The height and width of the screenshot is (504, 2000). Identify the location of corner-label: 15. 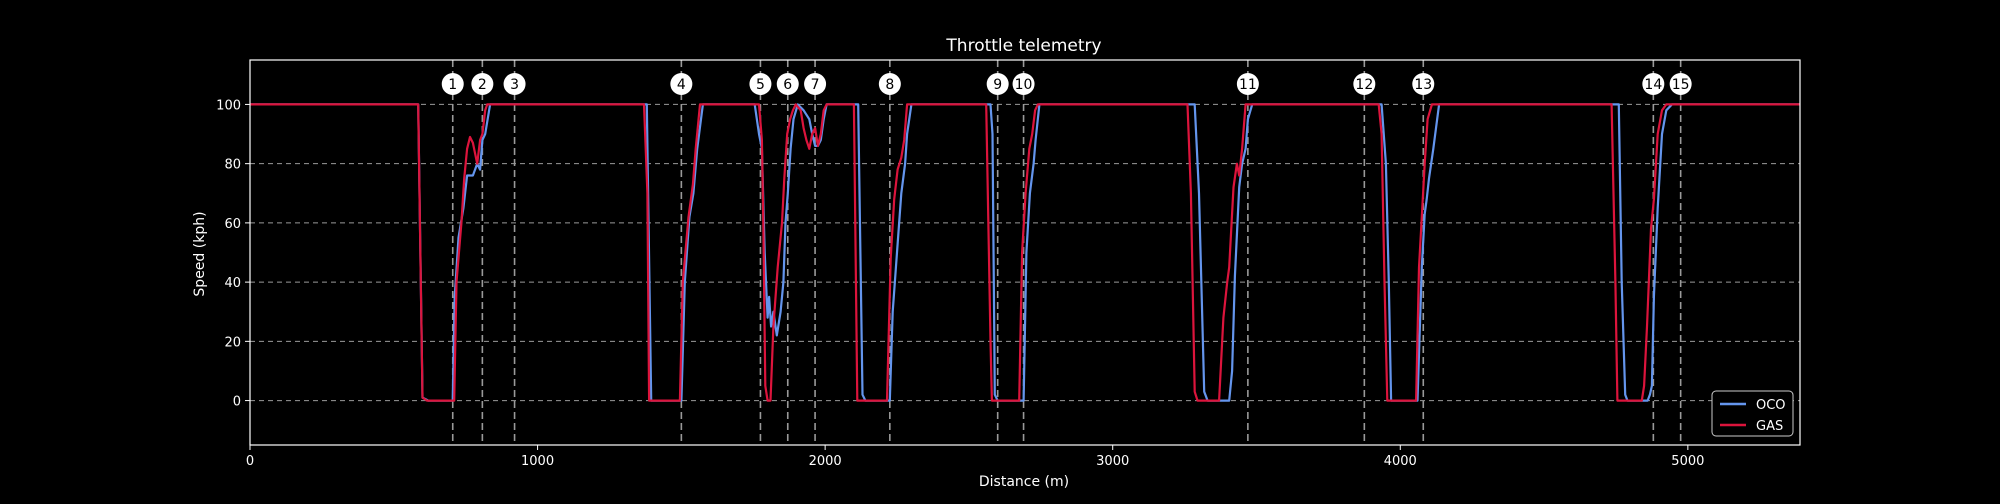
(1681, 85).